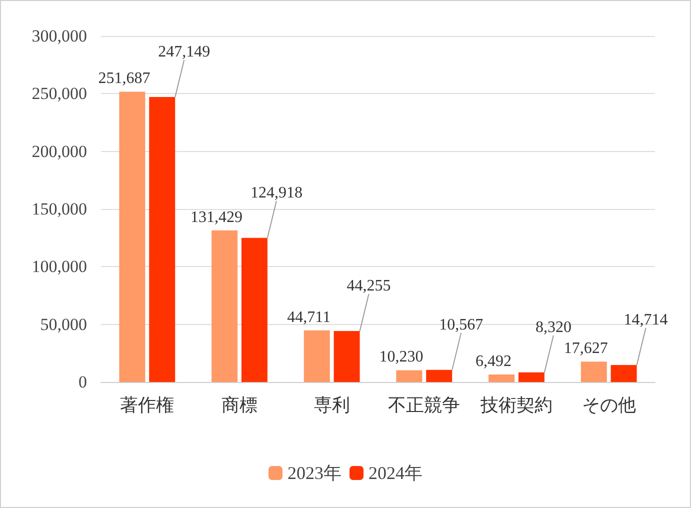 The height and width of the screenshot is (508, 691). Describe the element at coordinates (59, 266) in the screenshot. I see `y-tick-label: 100,000` at that location.